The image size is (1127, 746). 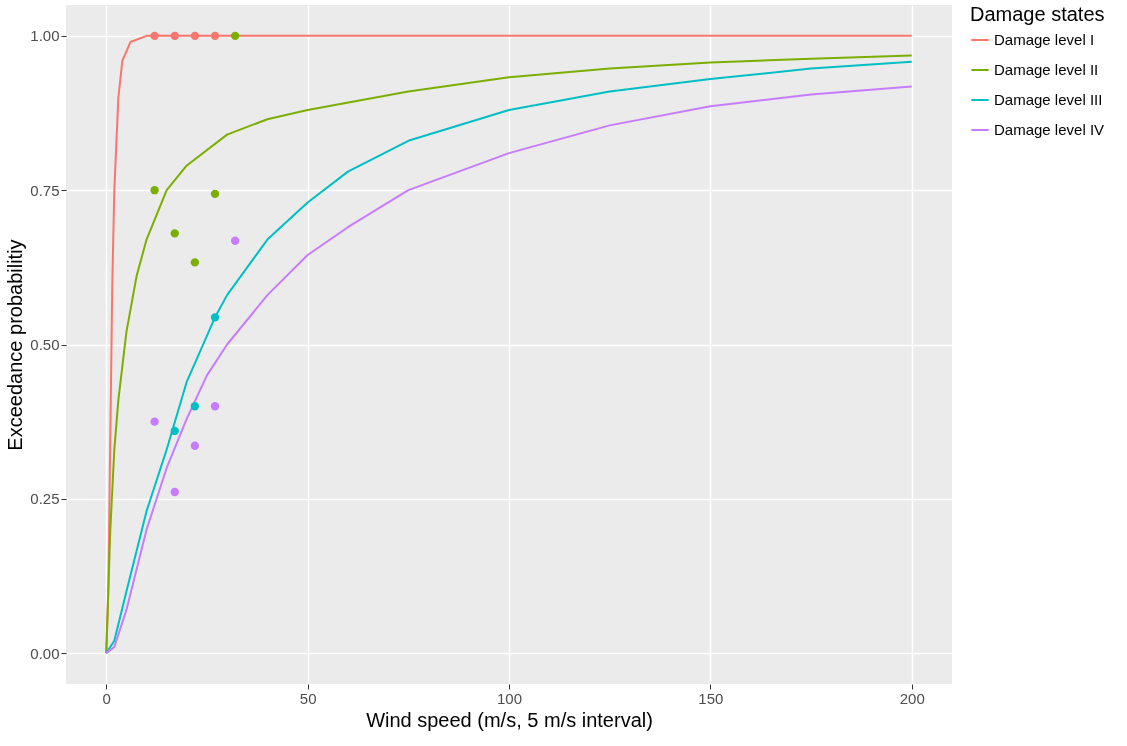 What do you see at coordinates (45, 499) in the screenshot?
I see `y-tick-label: 0.25` at bounding box center [45, 499].